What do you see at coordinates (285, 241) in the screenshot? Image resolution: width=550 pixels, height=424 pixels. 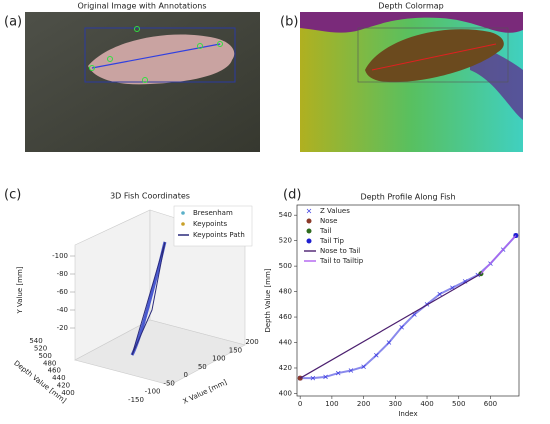 I see `y-tick-label: 520` at bounding box center [285, 241].